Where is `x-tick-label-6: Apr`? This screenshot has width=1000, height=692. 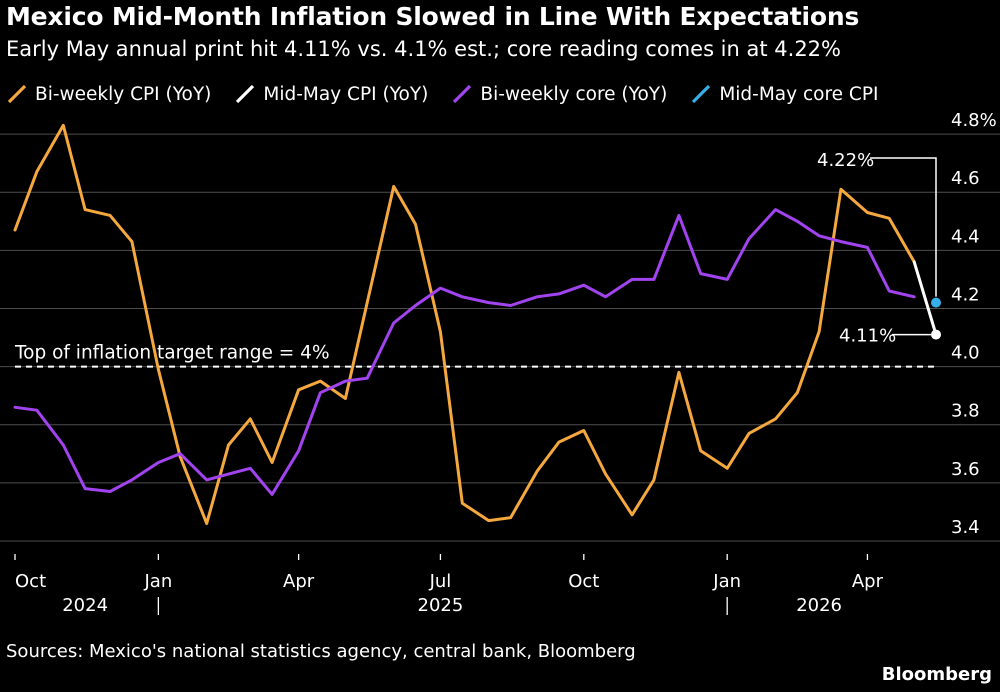
x-tick-label-6: Apr is located at coordinates (868, 581).